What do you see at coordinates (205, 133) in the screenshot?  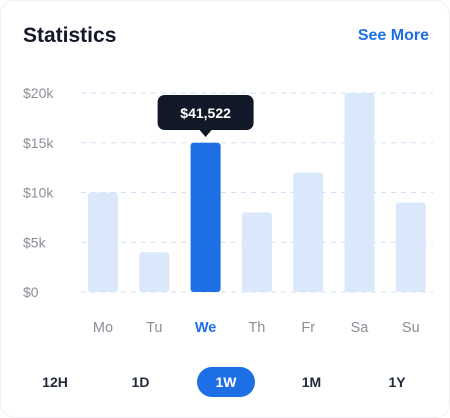 I see `tooltip-pointer` at bounding box center [205, 133].